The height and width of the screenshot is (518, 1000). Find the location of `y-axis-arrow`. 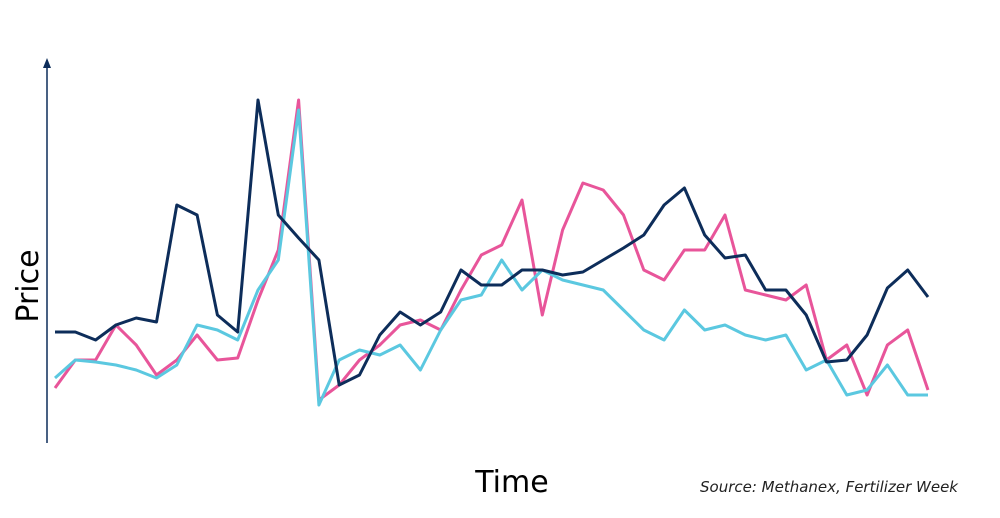

y-axis-arrow is located at coordinates (47, 63).